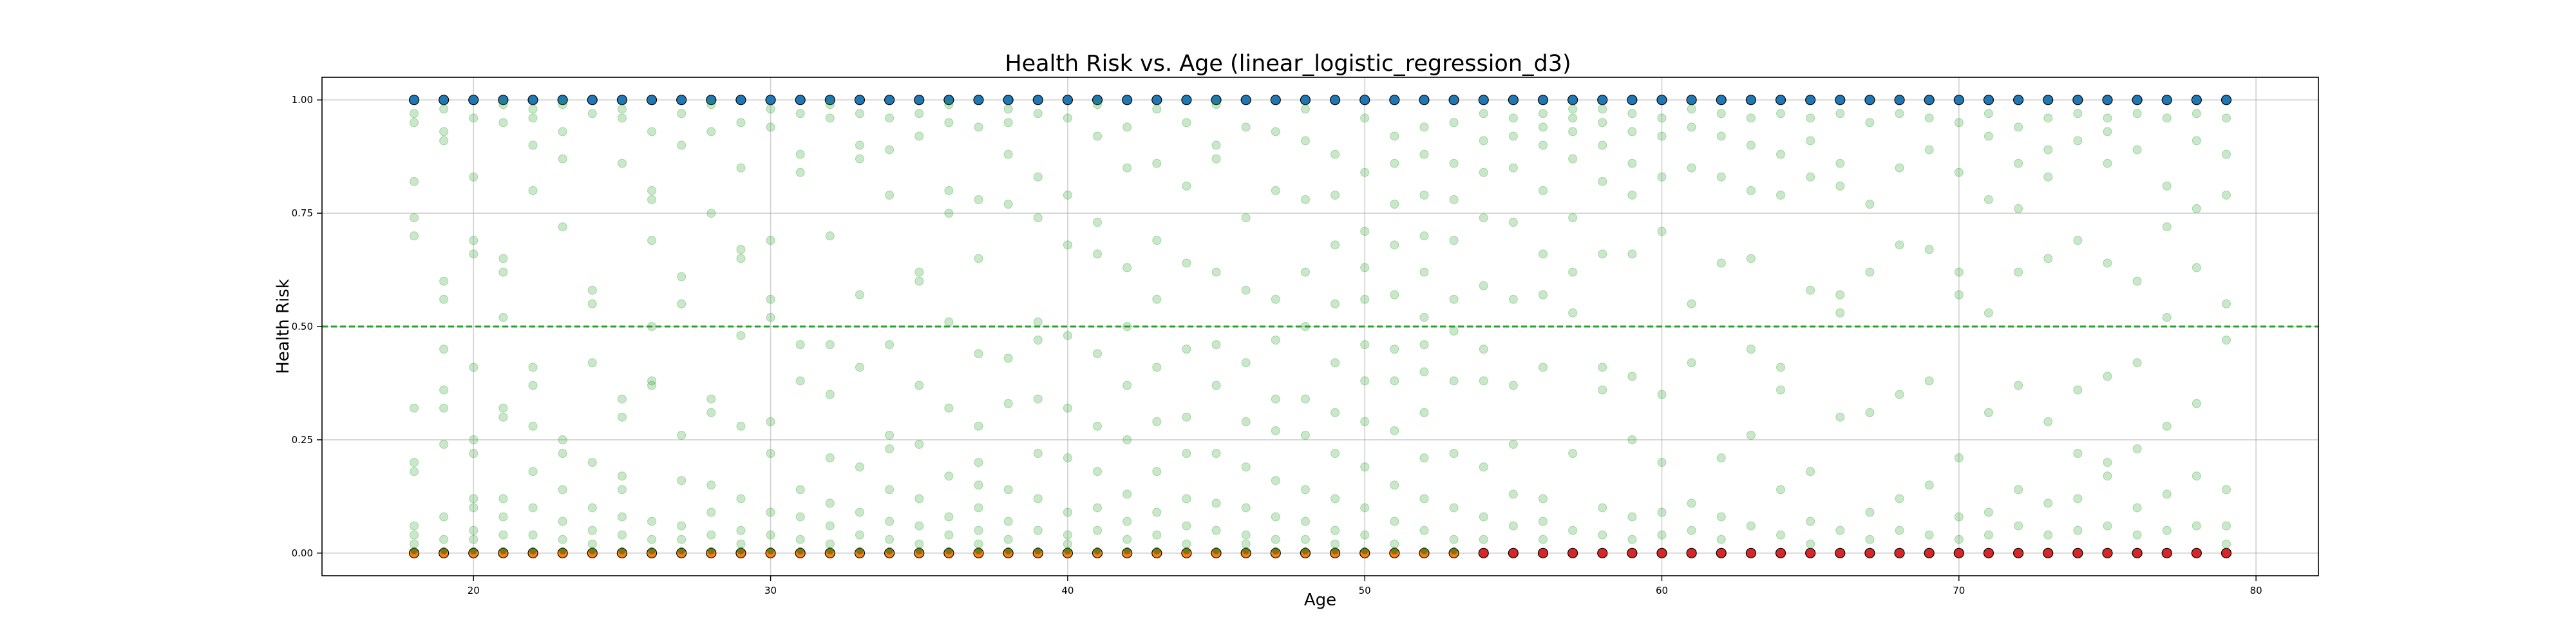 The height and width of the screenshot is (644, 2576). Describe the element at coordinates (302, 213) in the screenshot. I see `y-tick-label: 0.75` at that location.